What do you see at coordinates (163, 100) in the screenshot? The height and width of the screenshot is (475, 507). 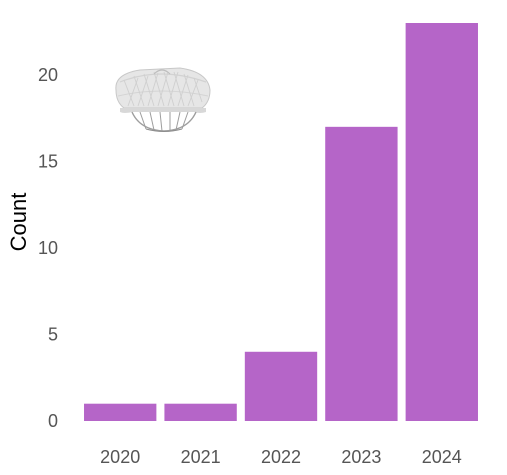 I see `wicker-basket-lamp-icon` at bounding box center [163, 100].